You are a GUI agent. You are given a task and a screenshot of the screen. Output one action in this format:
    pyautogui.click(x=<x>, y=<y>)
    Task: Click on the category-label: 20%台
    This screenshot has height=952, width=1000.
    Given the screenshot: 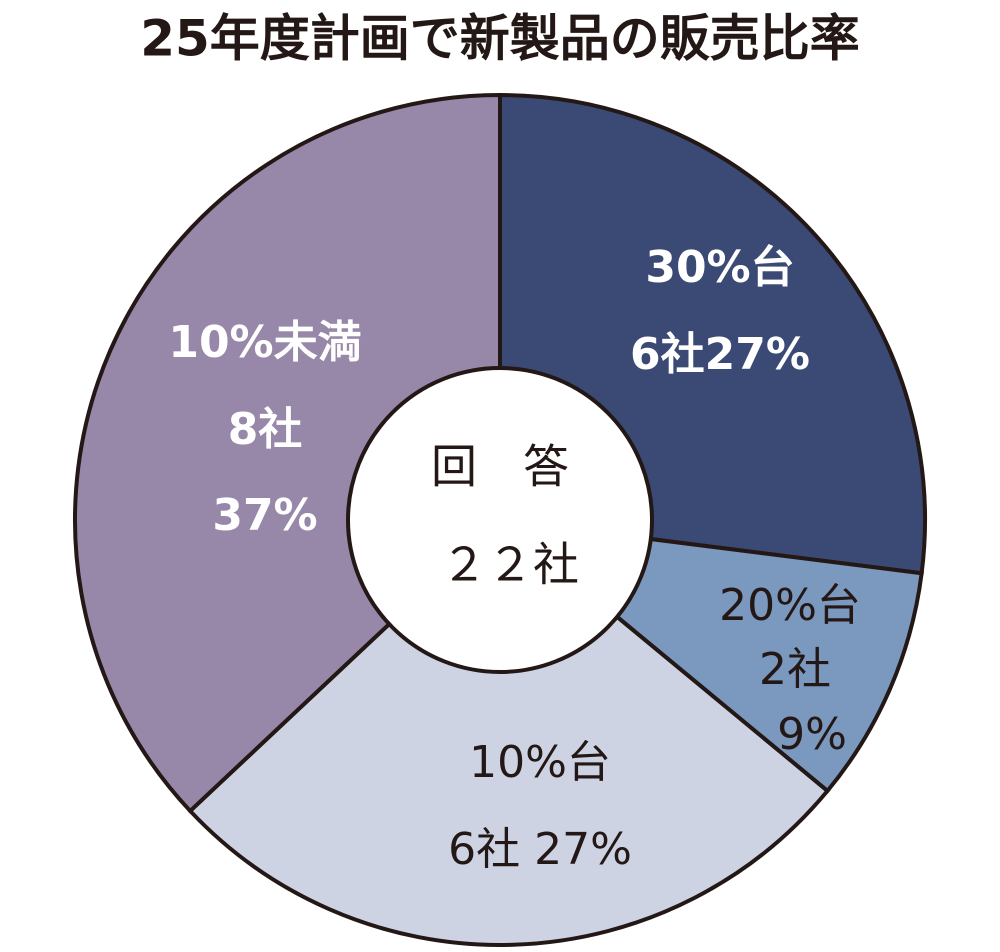 What is the action you would take?
    pyautogui.click(x=790, y=605)
    